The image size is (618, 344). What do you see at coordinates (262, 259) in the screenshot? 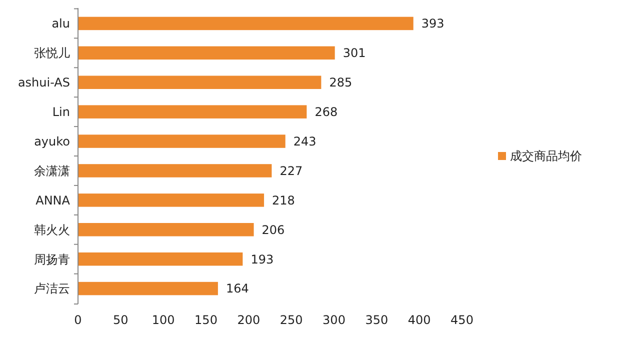
I see `data-label: 193` at bounding box center [262, 259].